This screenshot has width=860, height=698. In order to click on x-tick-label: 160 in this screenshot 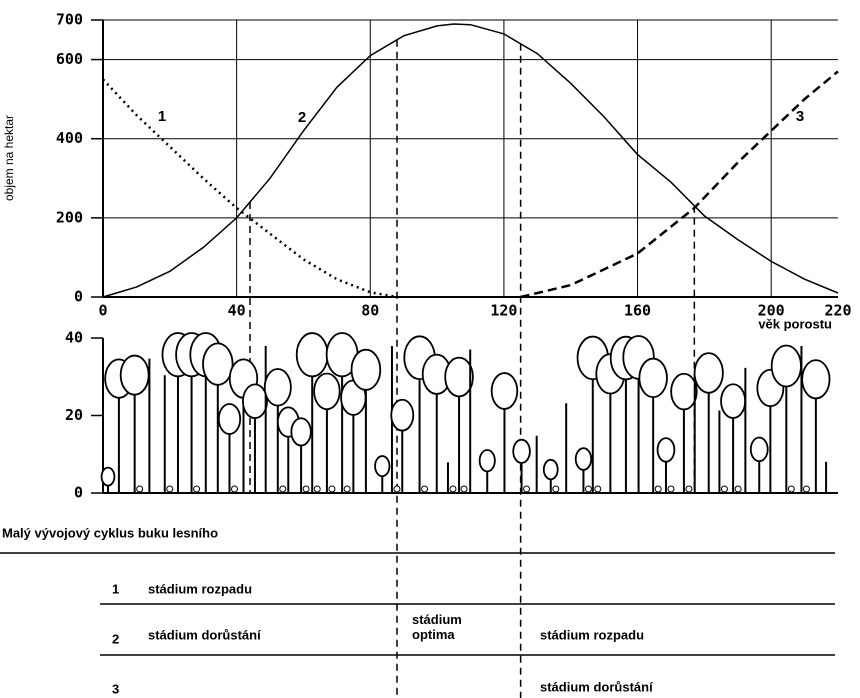, I will do `click(637, 311)`.